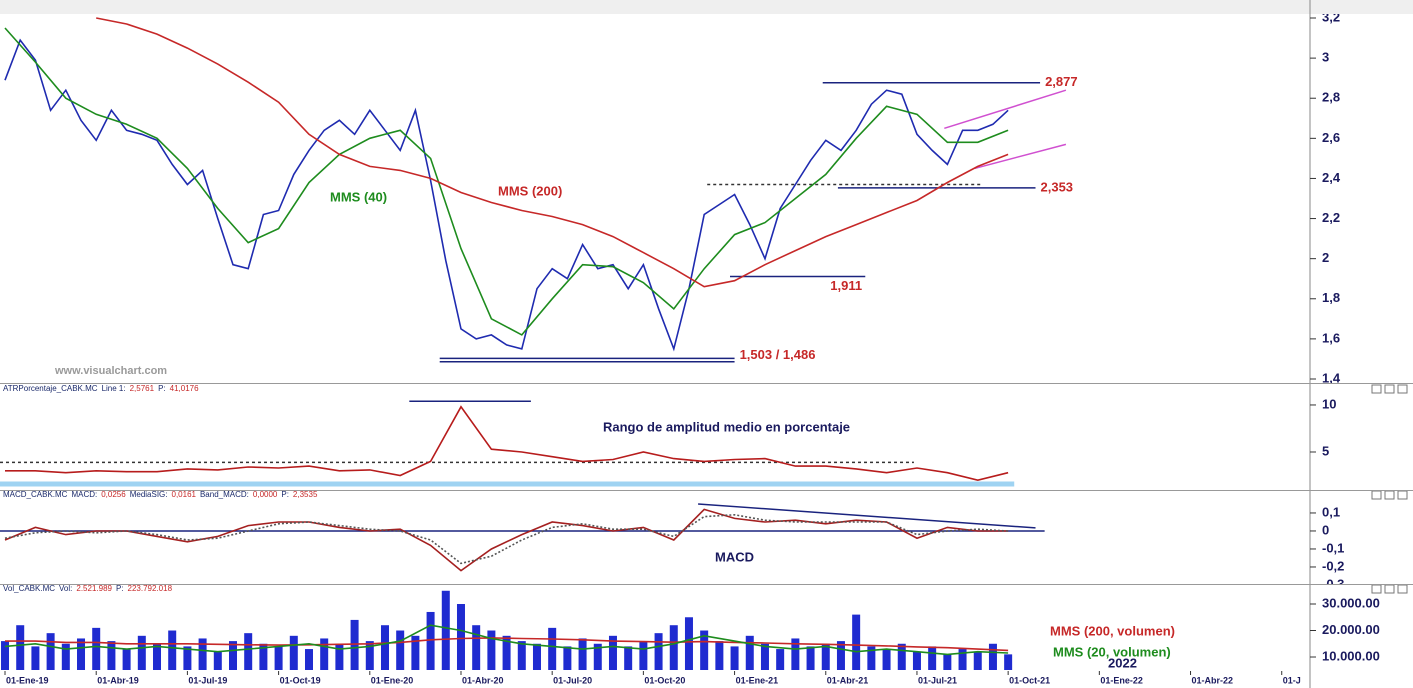  I want to click on level-label: 2,353, so click(1057, 186).